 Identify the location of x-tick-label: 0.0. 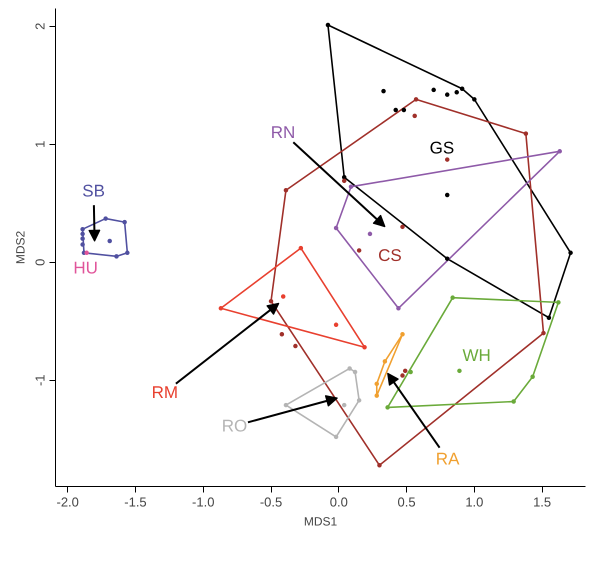
(339, 502).